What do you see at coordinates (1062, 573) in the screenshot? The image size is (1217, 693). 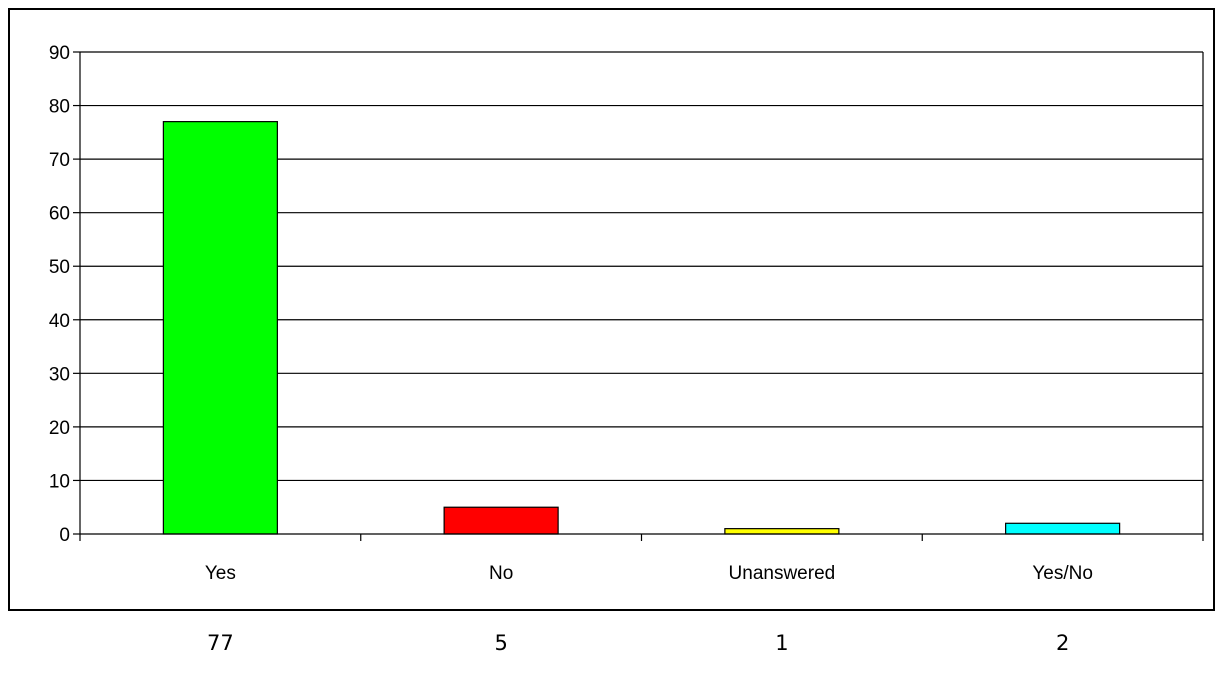 I see `x-category-label: Yes/No` at bounding box center [1062, 573].